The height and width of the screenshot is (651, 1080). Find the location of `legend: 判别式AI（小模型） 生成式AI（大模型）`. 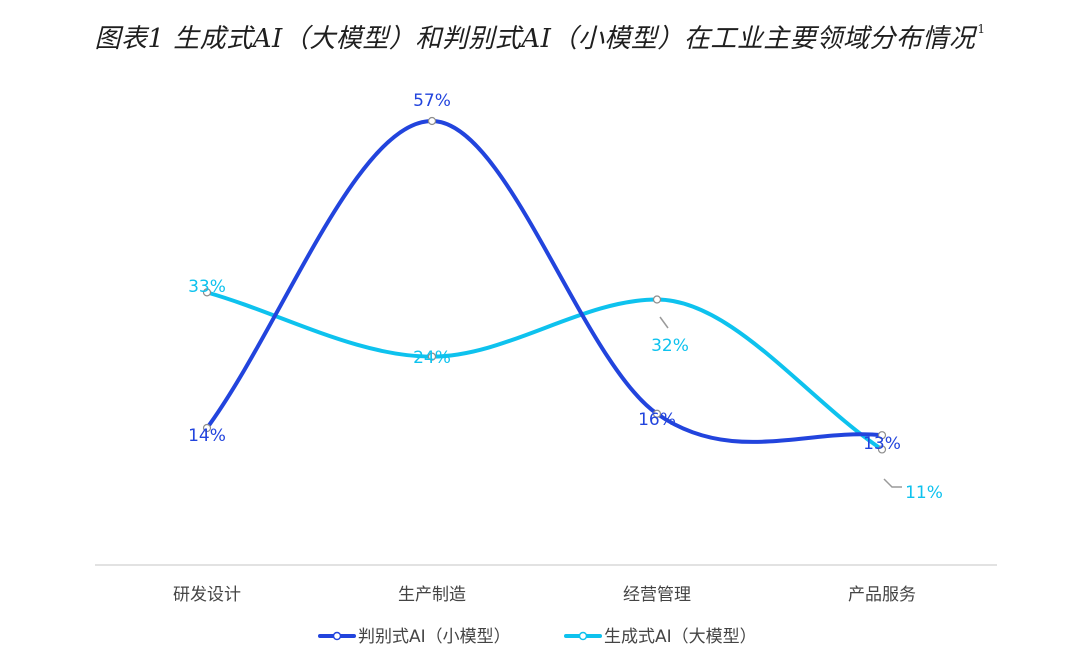

legend: 判别式AI（小模型） 生成式AI（大模型） is located at coordinates (537, 637).